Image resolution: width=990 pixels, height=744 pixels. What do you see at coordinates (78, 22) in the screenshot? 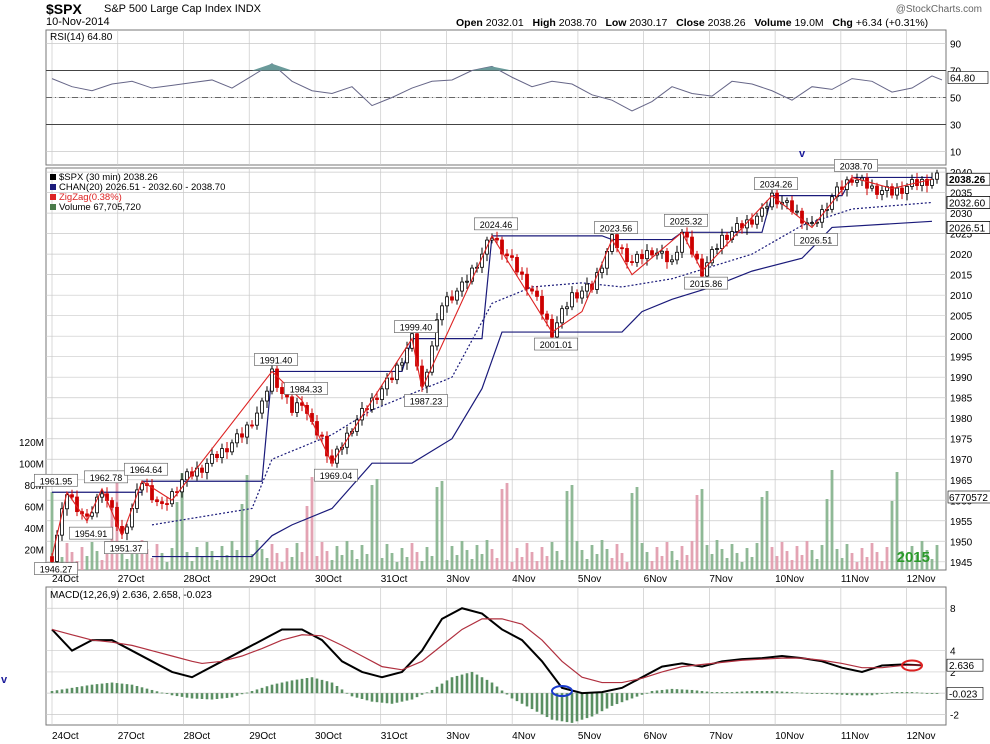
I see `chart-date: 10-Nov-2014` at bounding box center [78, 22].